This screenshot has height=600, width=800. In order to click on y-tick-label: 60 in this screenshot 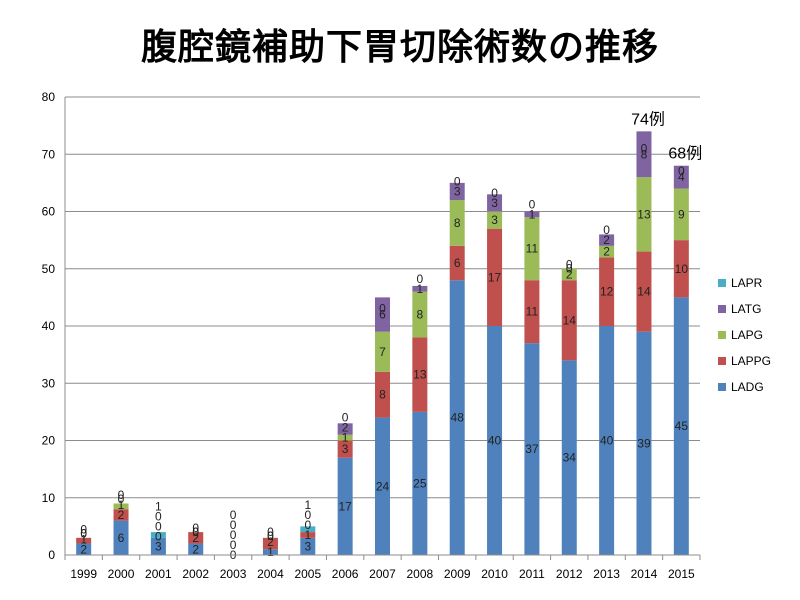, I will do `click(49, 212)`.